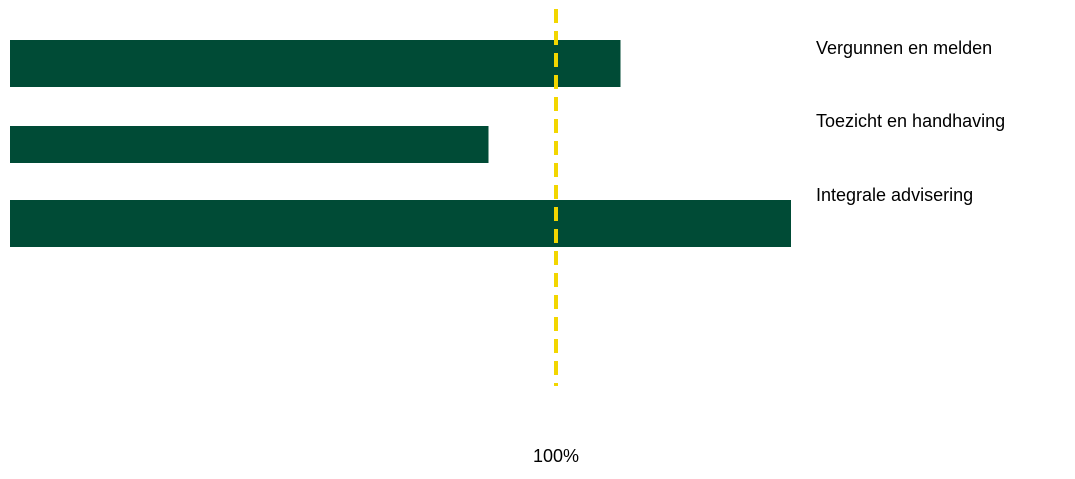  Describe the element at coordinates (556, 237) in the screenshot. I see `reference-layer: 100%` at that location.